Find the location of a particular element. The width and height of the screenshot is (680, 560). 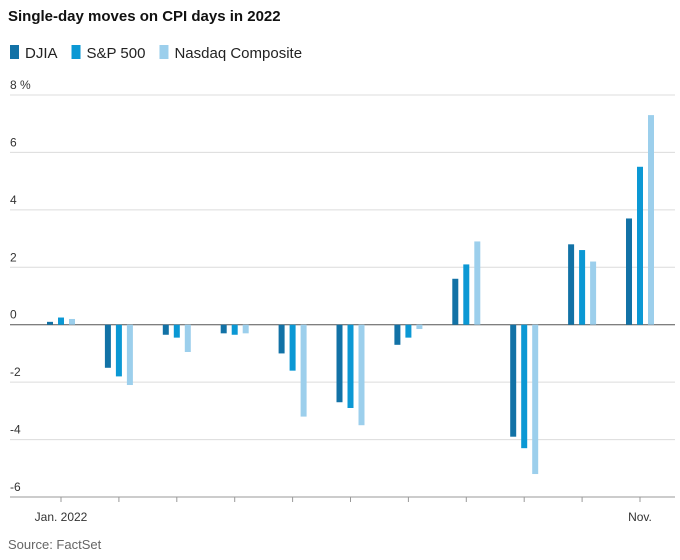

y-tick-label: -6 is located at coordinates (15, 487).